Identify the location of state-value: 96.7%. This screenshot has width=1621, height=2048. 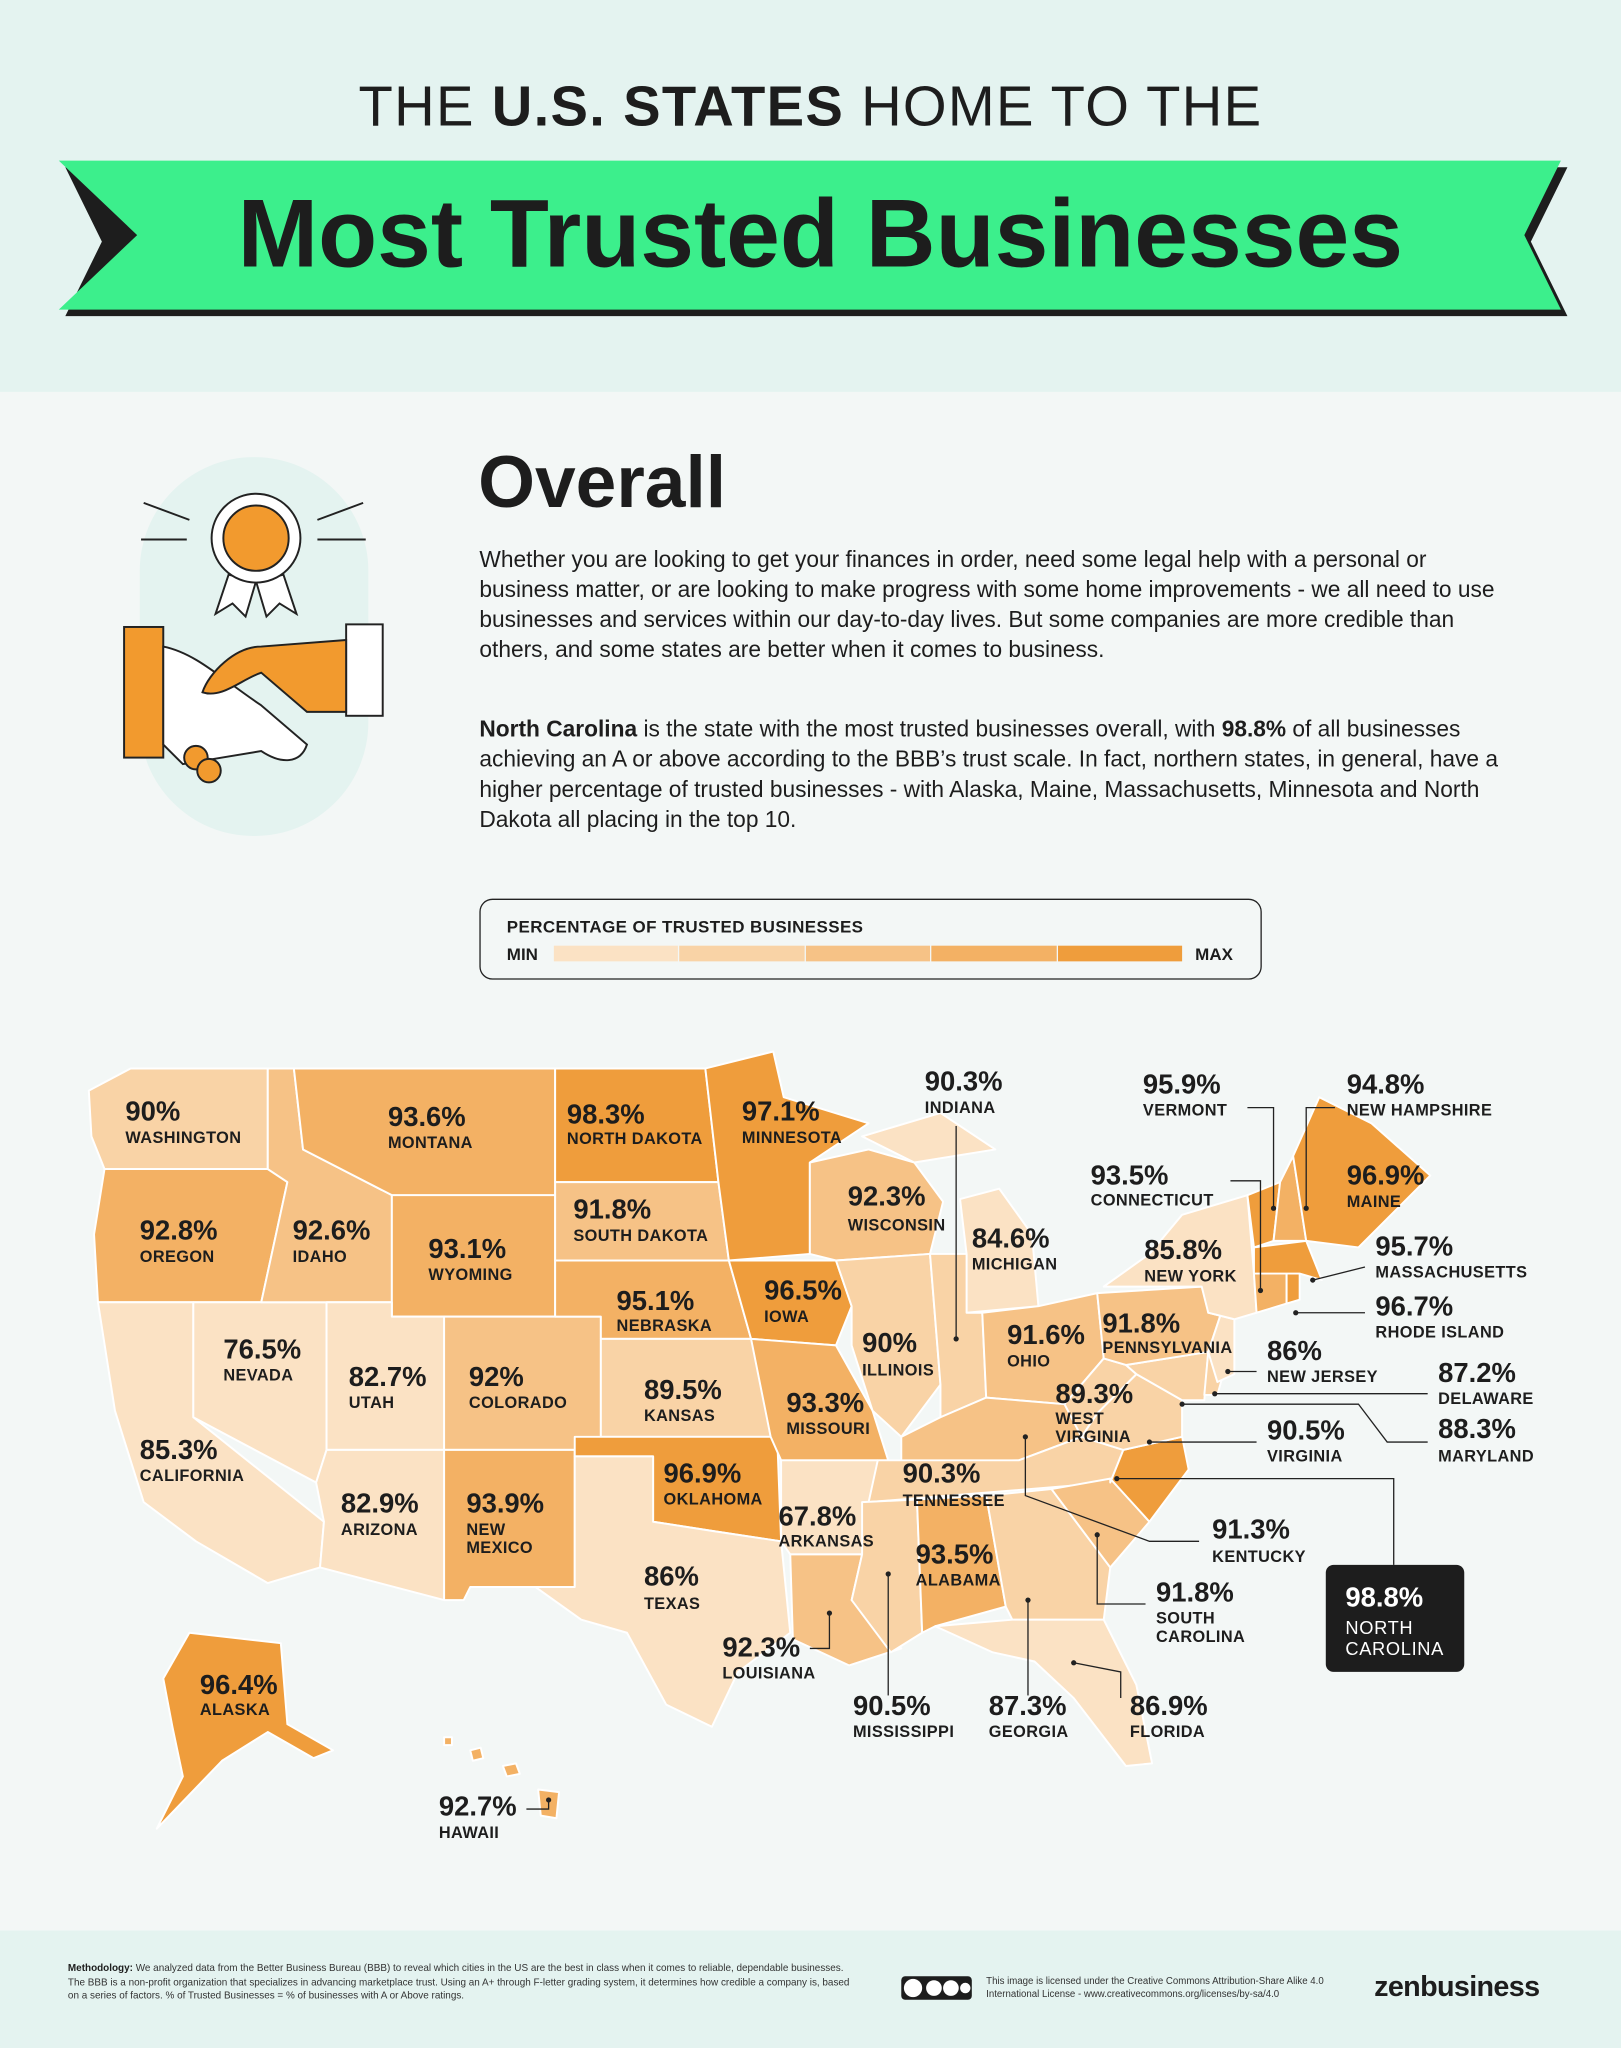
(1414, 1305).